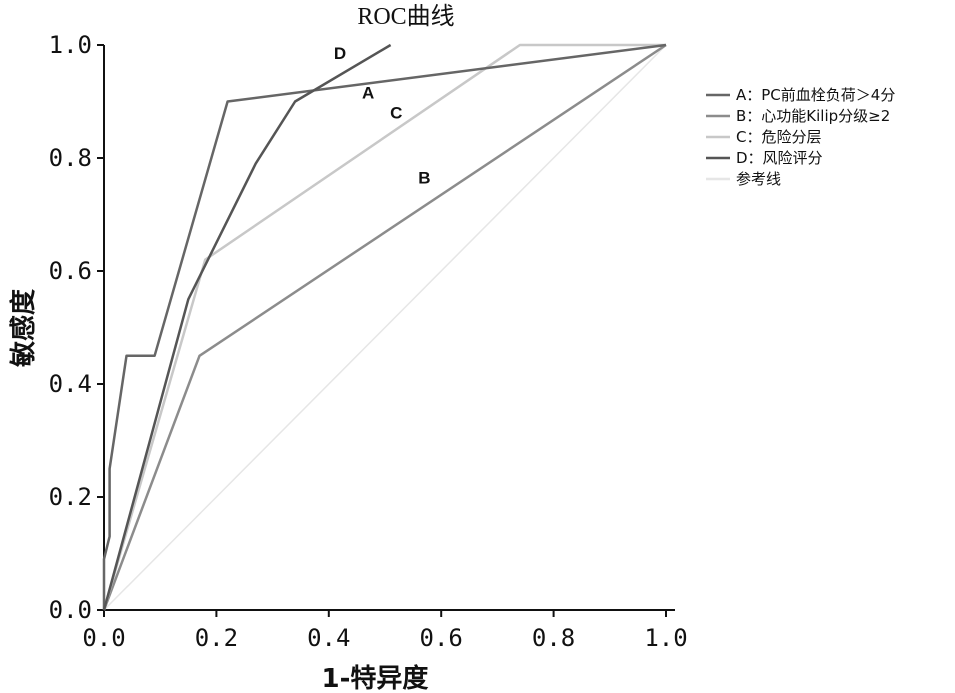  What do you see at coordinates (396, 112) in the screenshot?
I see `curve-label-c: C` at bounding box center [396, 112].